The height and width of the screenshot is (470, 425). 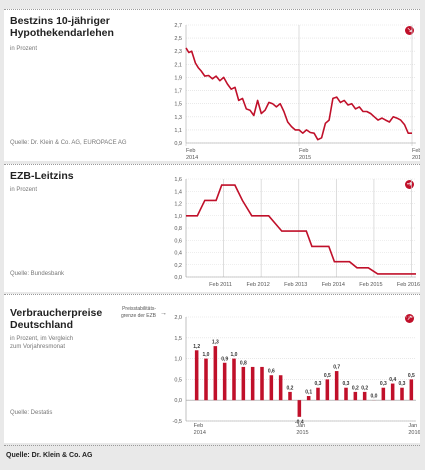 I want to click on reference-label: Preisstabilitäts-grenze der EZB, so click(x=139, y=312).